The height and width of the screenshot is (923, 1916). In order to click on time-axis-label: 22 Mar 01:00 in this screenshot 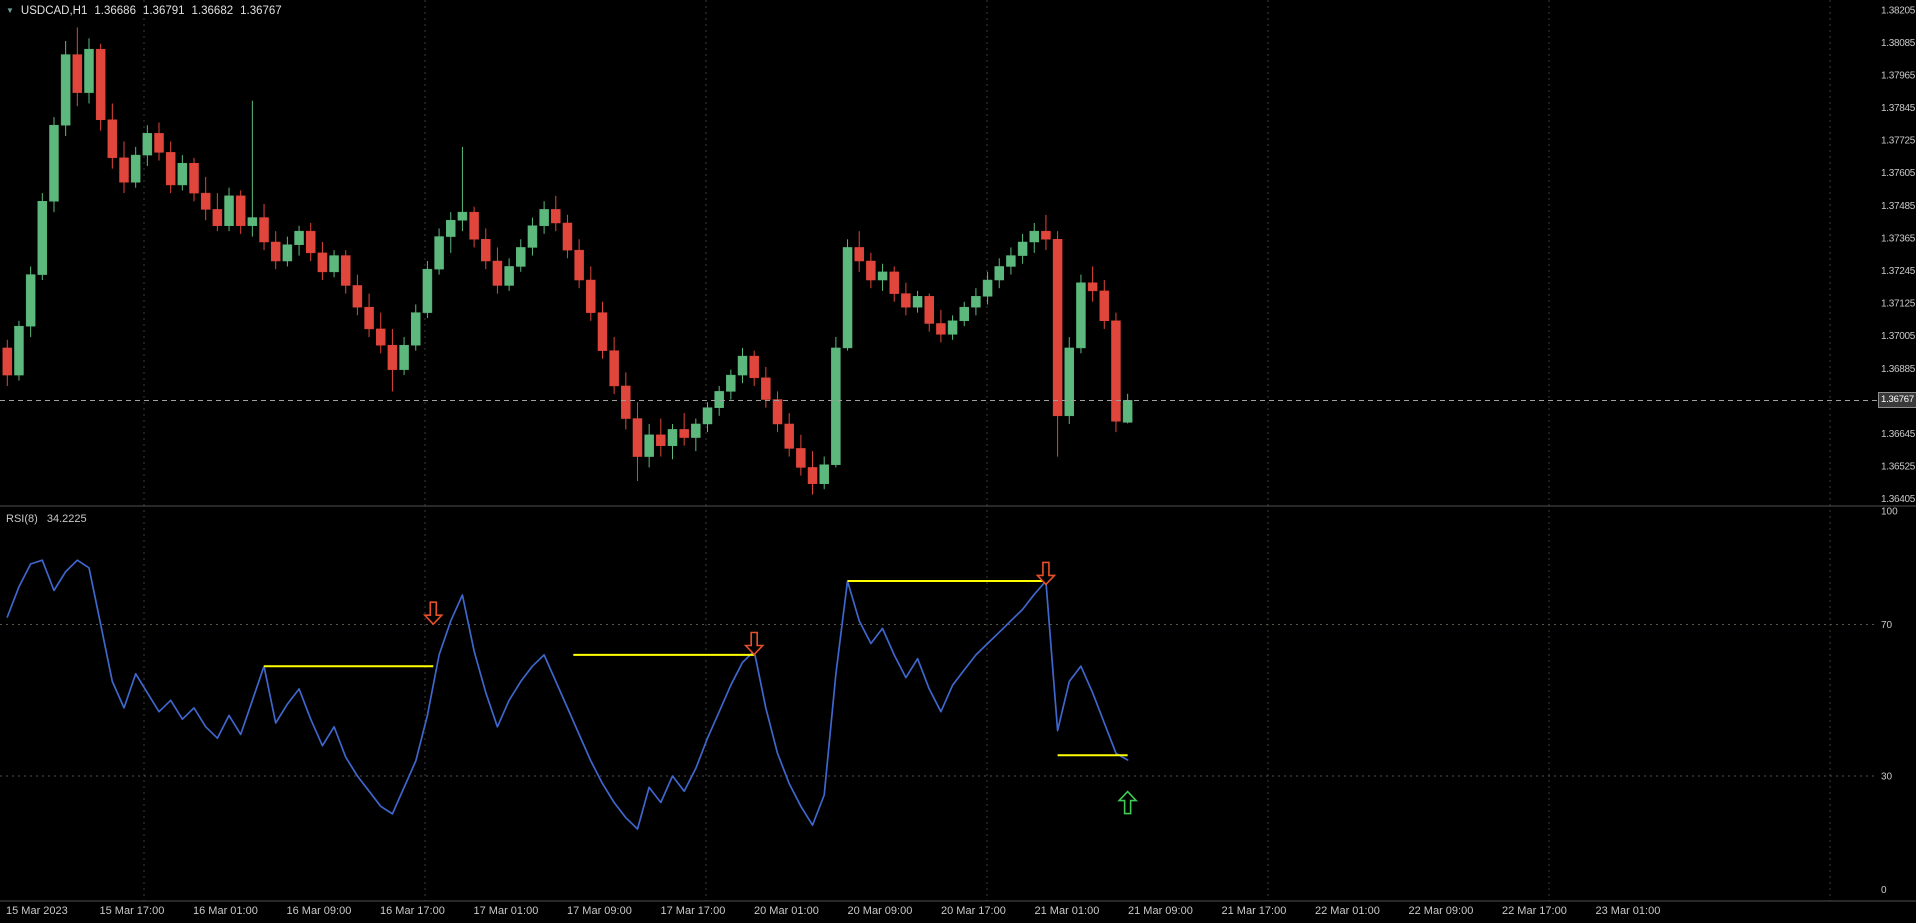, I will do `click(1347, 911)`.